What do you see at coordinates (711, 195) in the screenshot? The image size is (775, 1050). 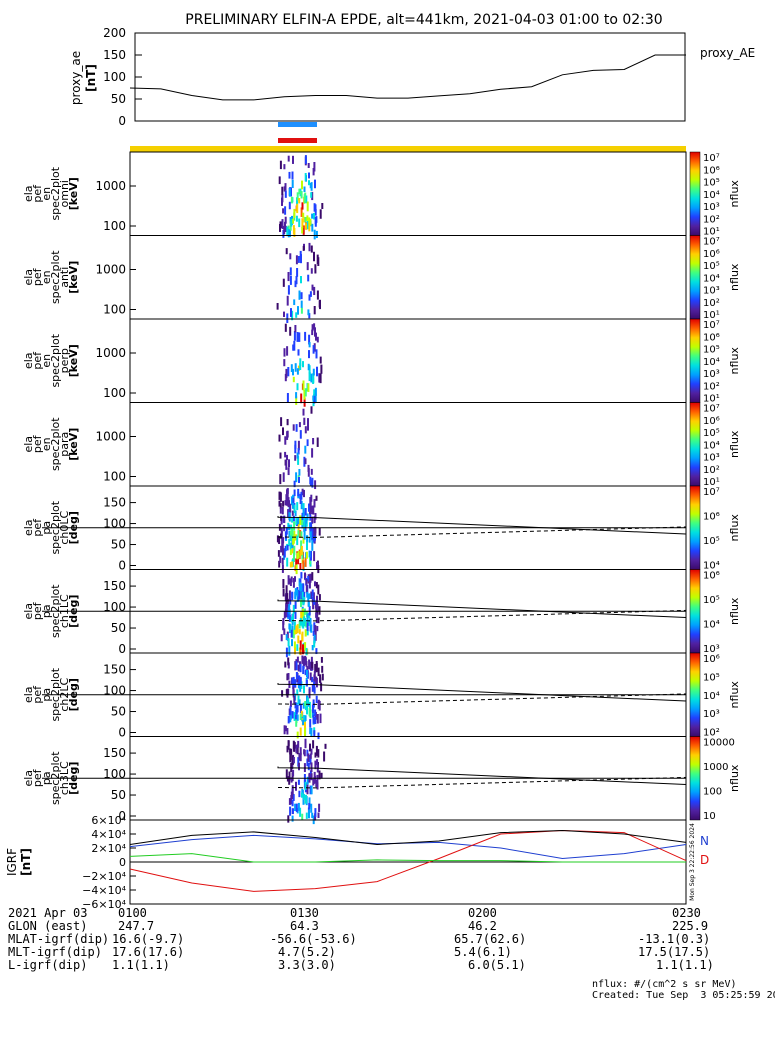 I see `colorbar-tick-label: 10⁴` at bounding box center [711, 195].